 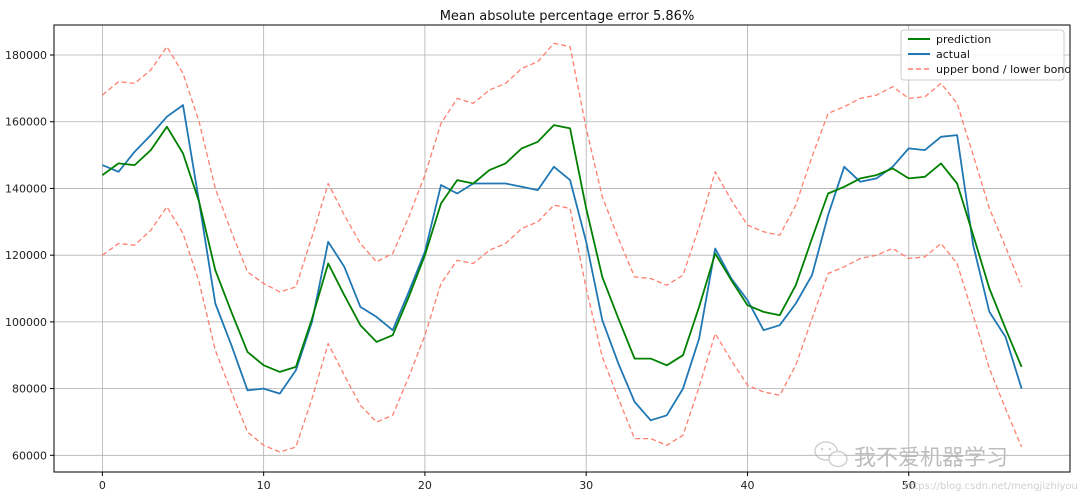 I want to click on legend-label-bounds: upper bond / lower bond, so click(x=1003, y=69).